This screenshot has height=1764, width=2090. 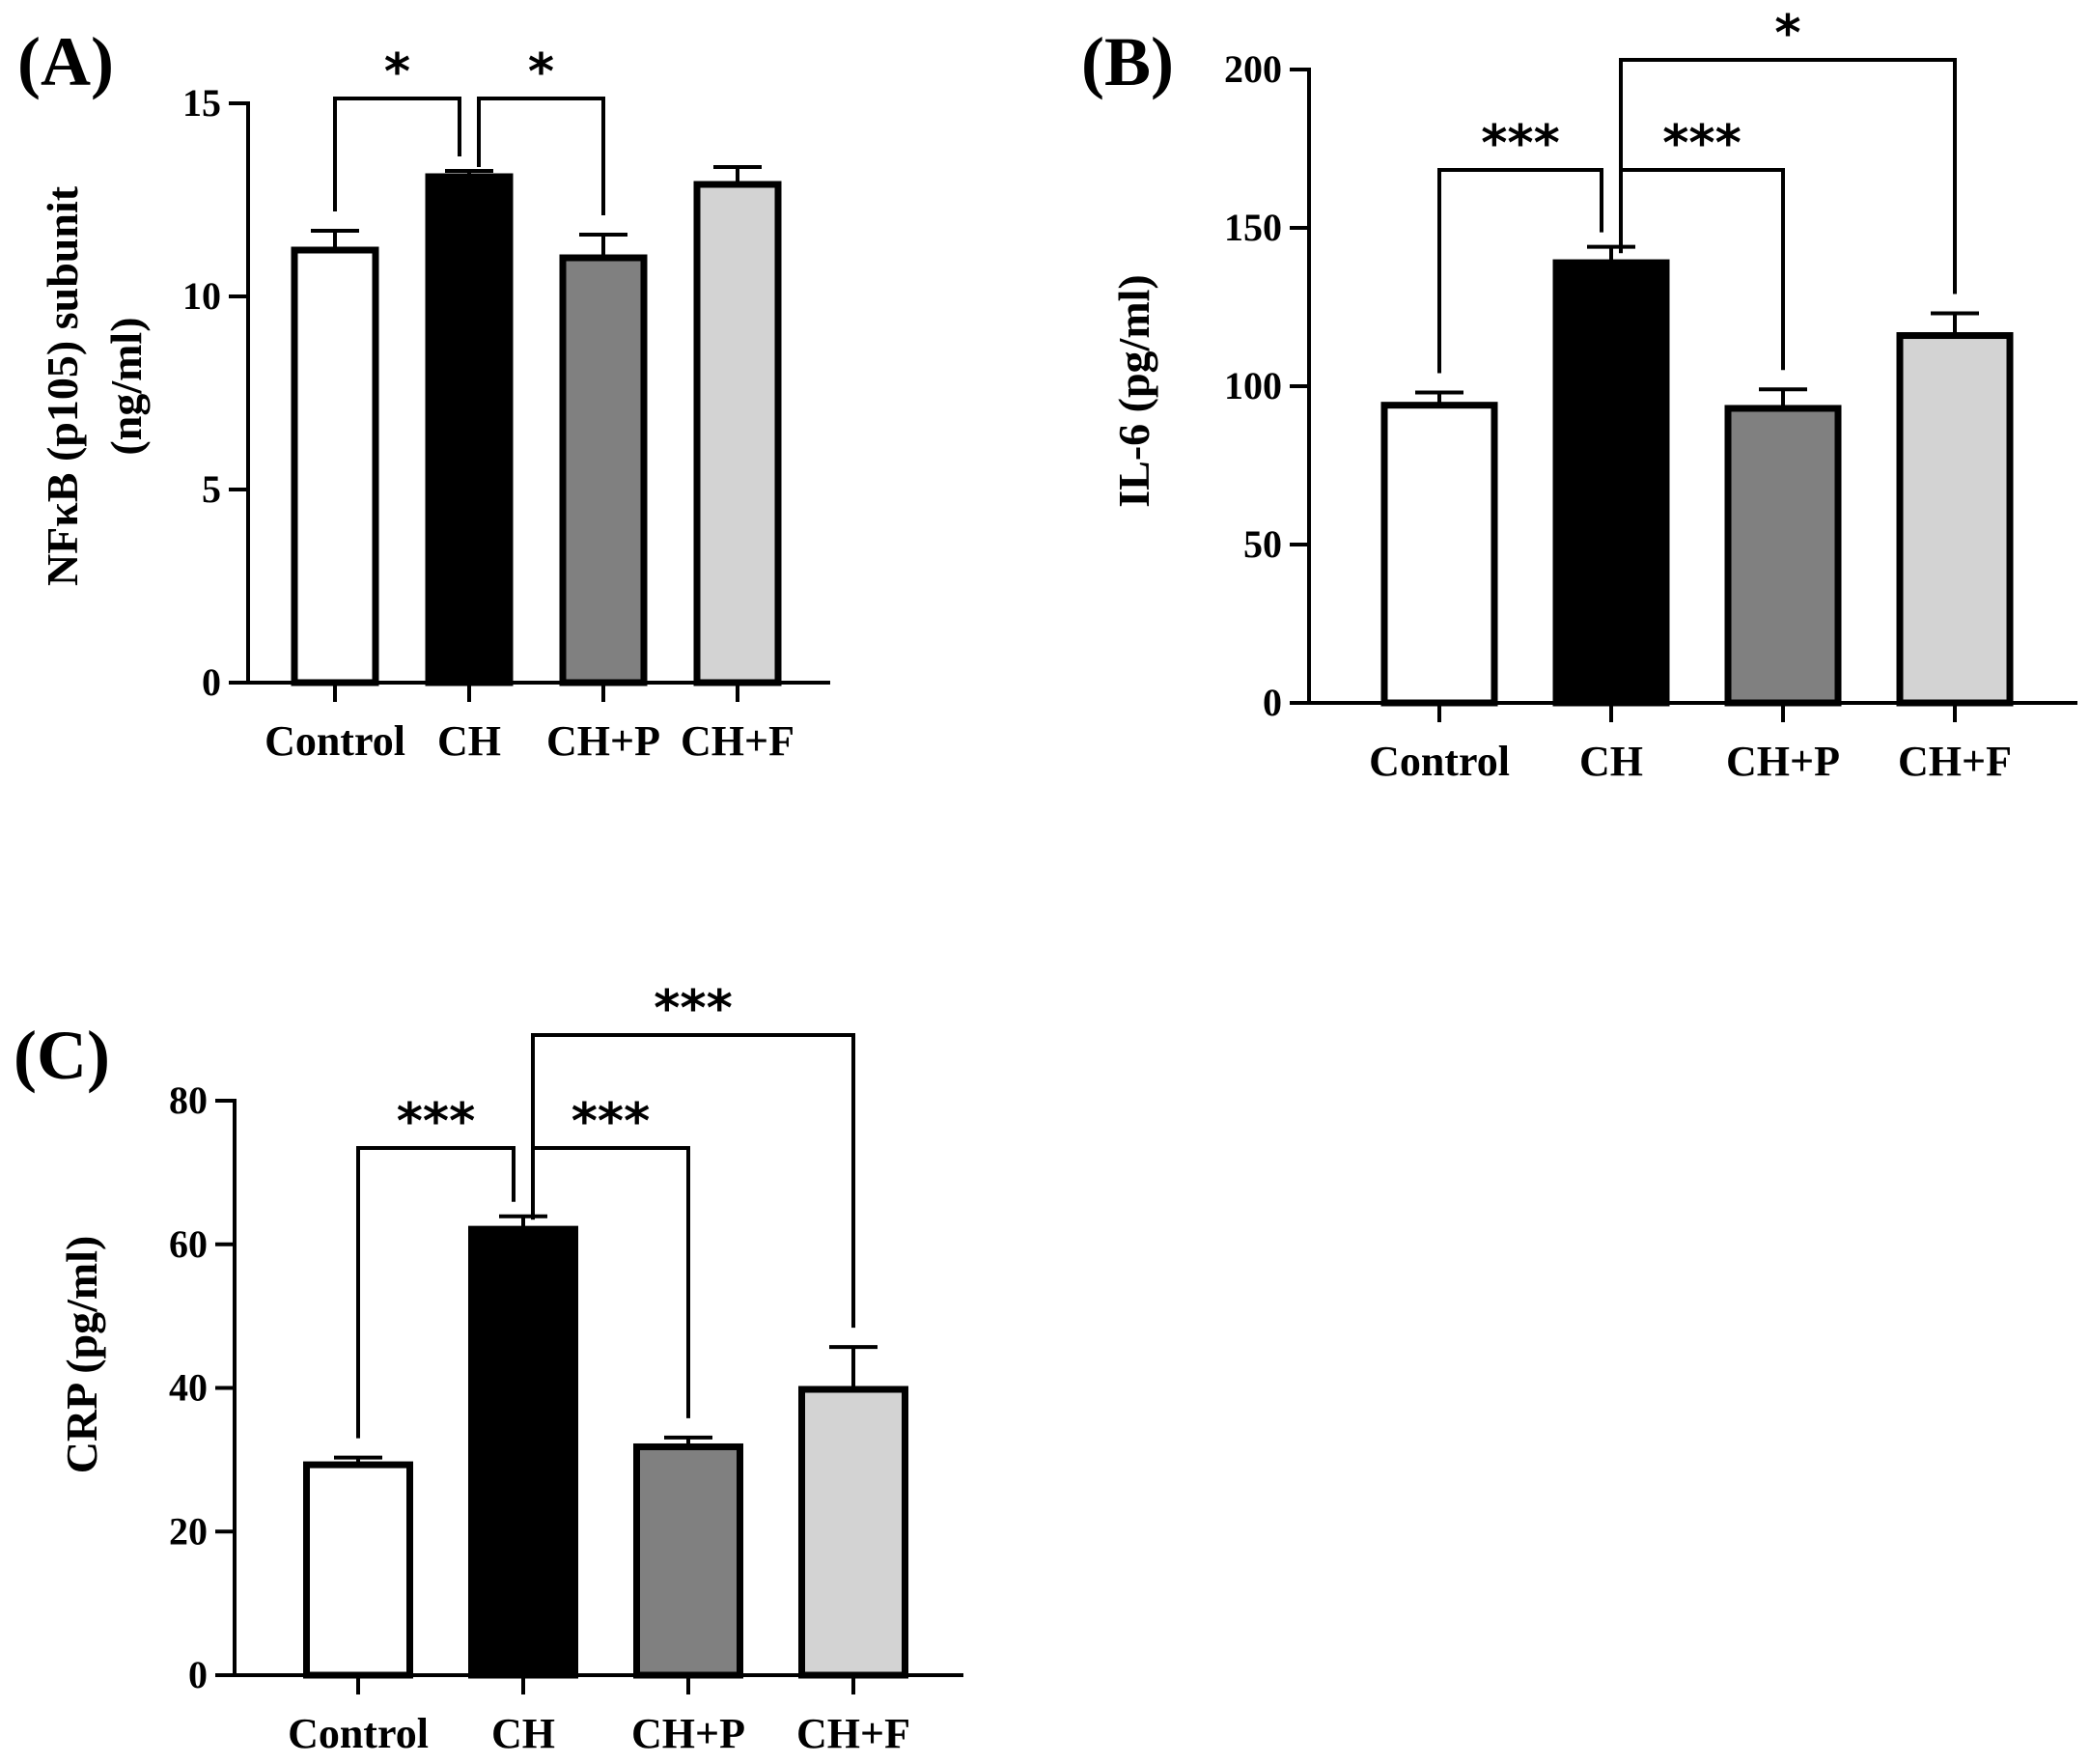 I want to click on panel-label: (A), so click(x=65, y=62).